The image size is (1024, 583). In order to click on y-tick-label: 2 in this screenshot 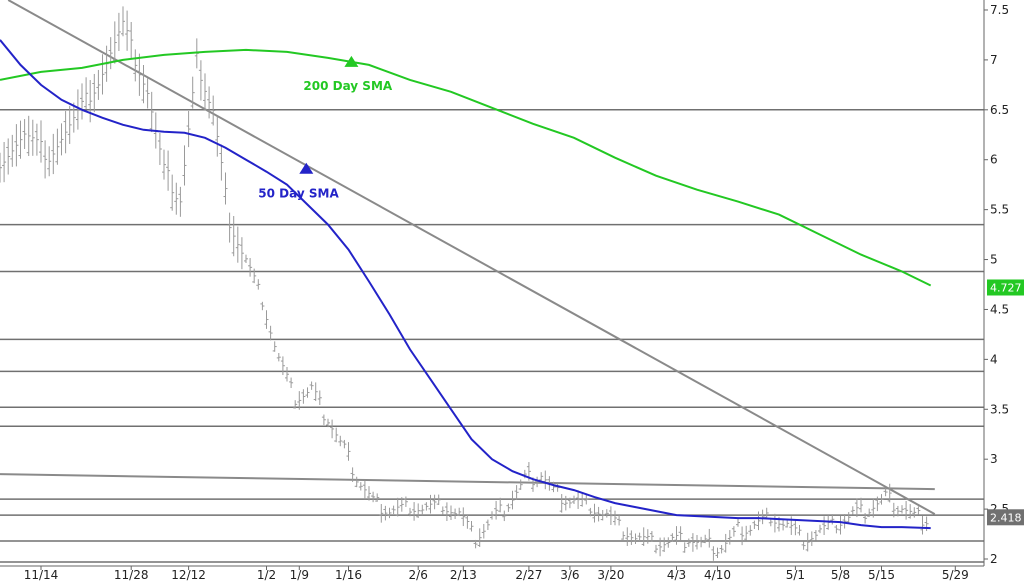, I will do `click(994, 559)`.